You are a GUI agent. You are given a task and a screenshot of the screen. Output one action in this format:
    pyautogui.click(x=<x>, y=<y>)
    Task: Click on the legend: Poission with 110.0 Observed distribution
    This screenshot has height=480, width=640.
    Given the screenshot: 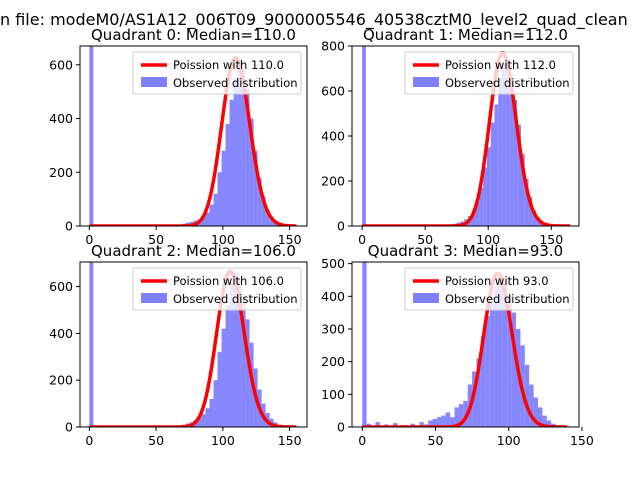 What is the action you would take?
    pyautogui.click(x=217, y=73)
    